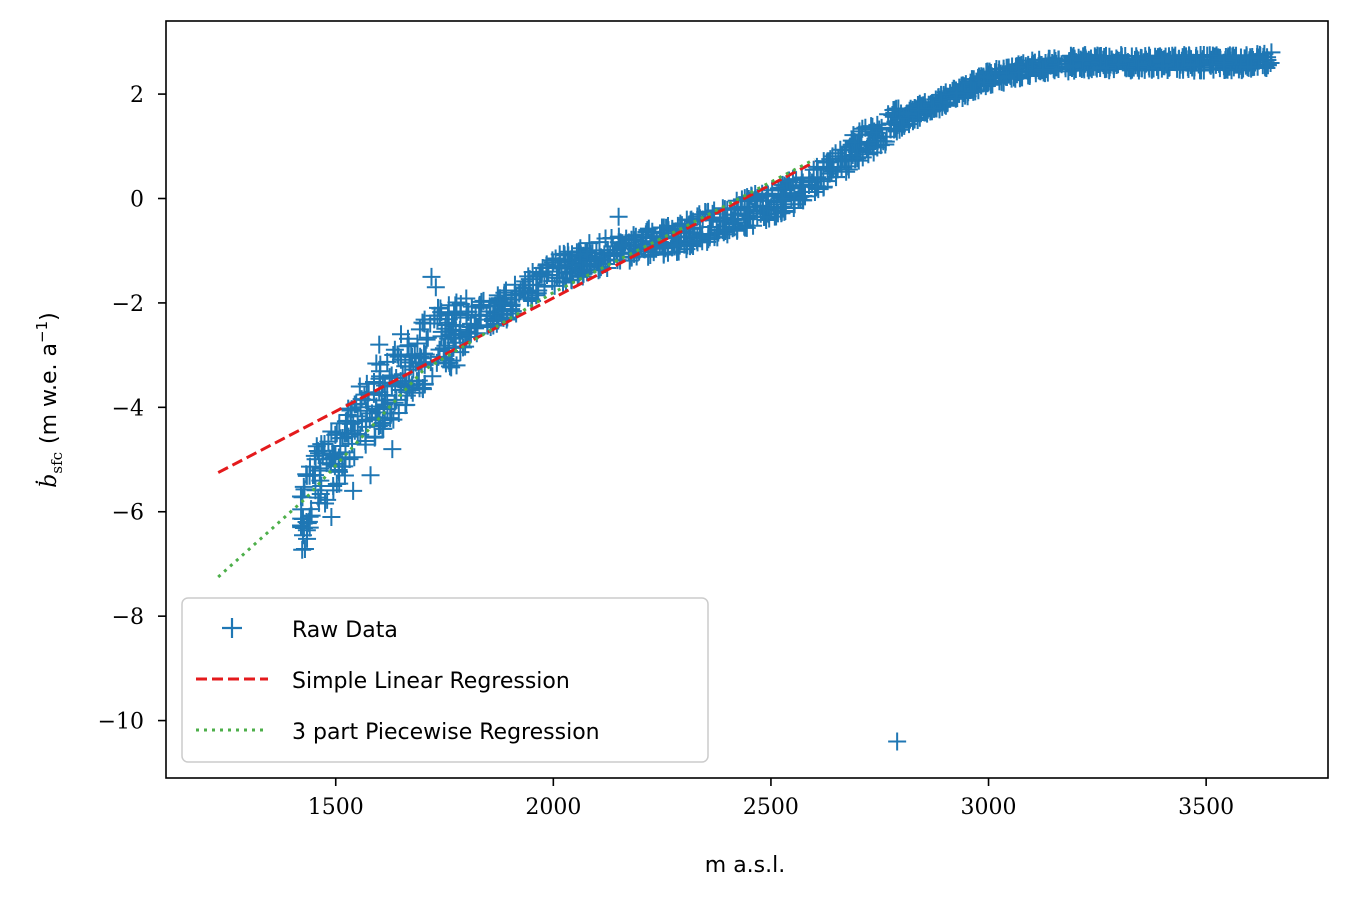 Image resolution: width=1353 pixels, height=904 pixels. What do you see at coordinates (49, 399) in the screenshot?
I see `y-axis-label: ḃsfc(m w.e. a−1)` at bounding box center [49, 399].